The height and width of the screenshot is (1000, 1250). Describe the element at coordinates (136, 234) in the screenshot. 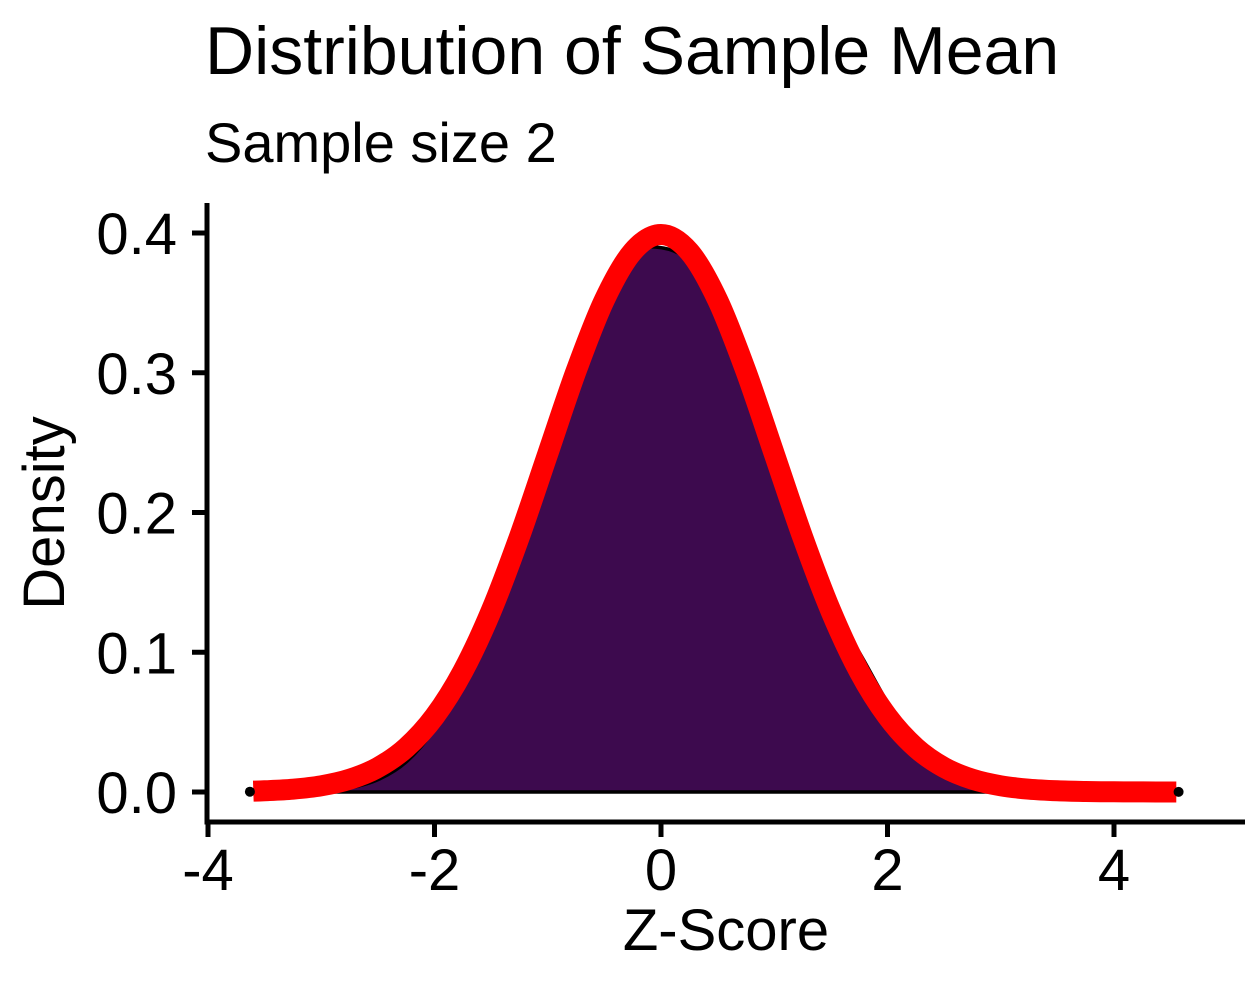

I see `y-tick-label: 0.4` at that location.